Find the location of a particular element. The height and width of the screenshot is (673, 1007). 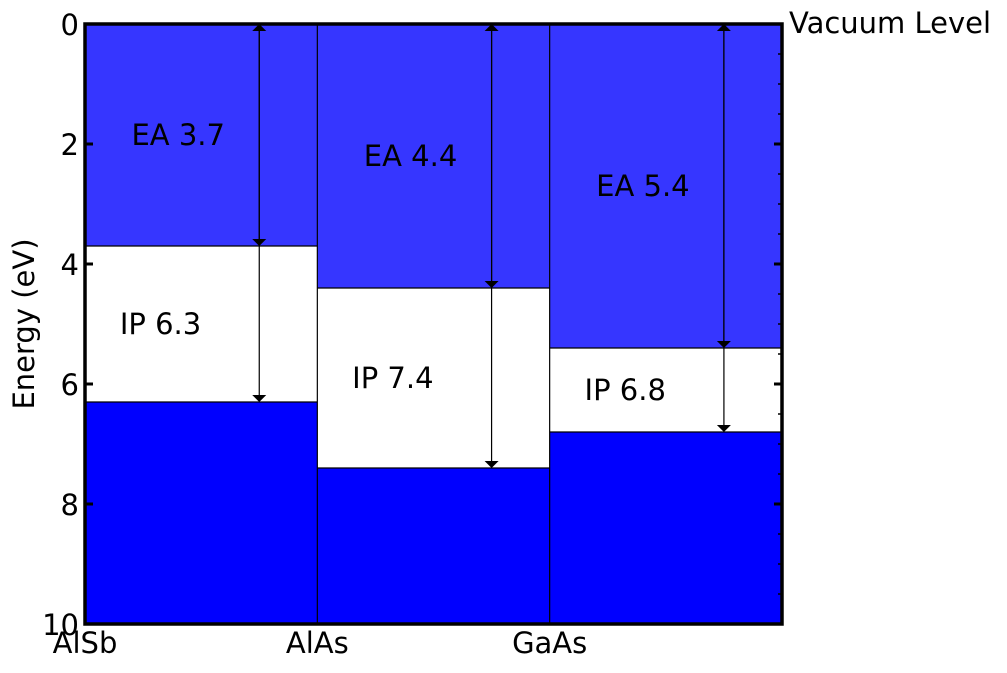

valence-region-alsb is located at coordinates (201, 513).